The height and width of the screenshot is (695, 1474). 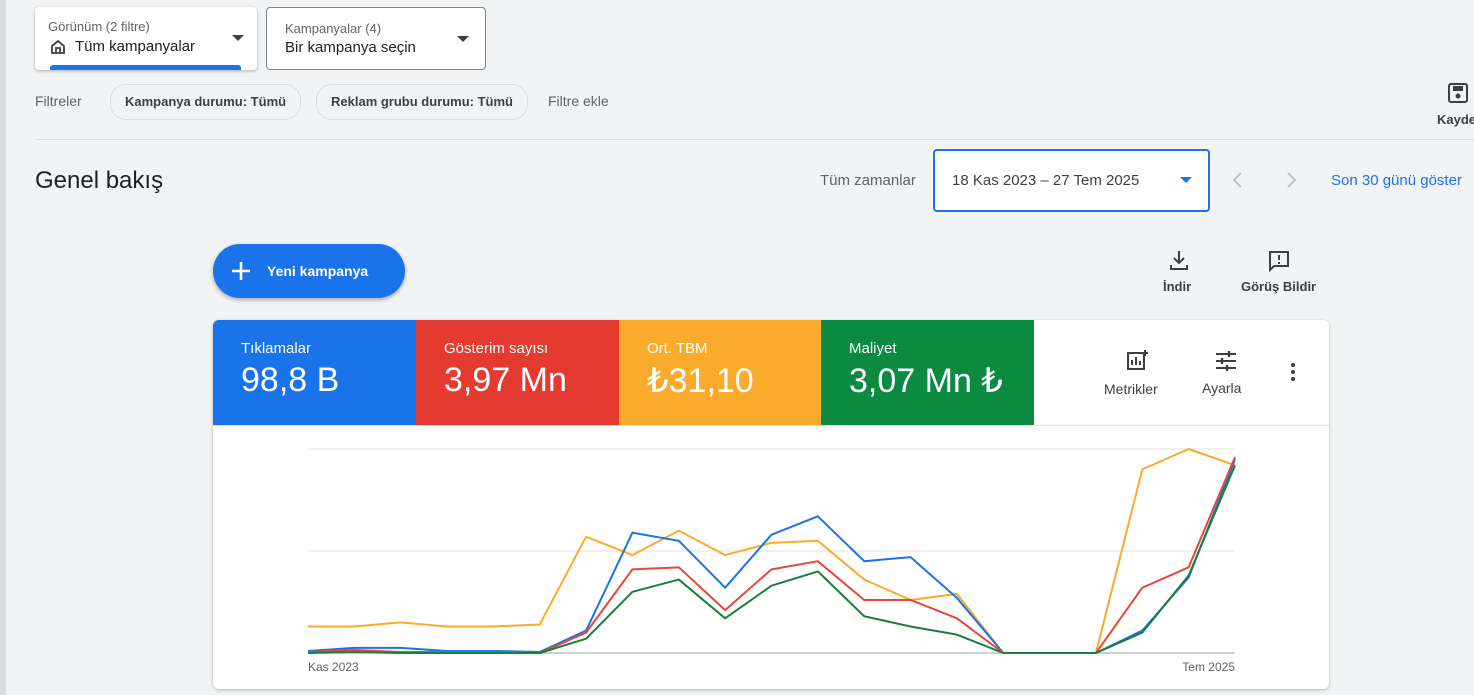 I want to click on save-label: Kayde, so click(x=1455, y=119).